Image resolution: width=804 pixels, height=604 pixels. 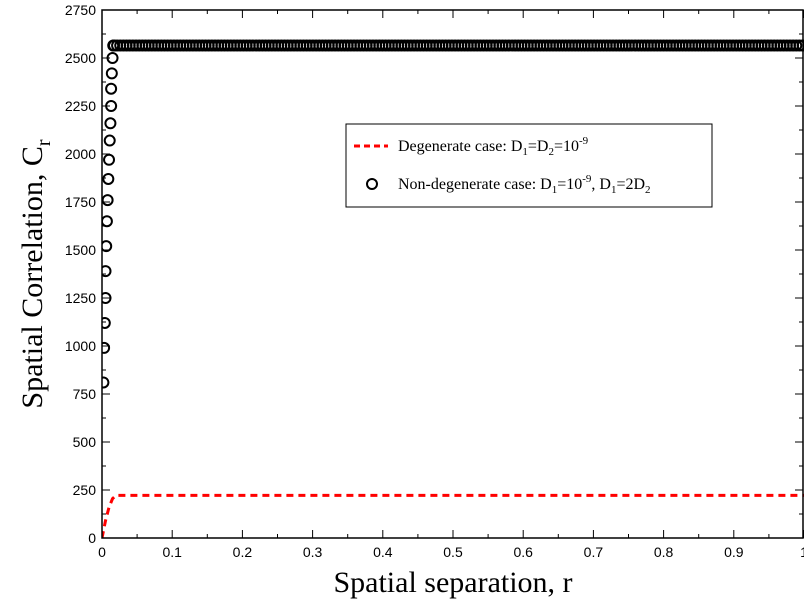 What do you see at coordinates (453, 515) in the screenshot?
I see `series-line-degenerate` at bounding box center [453, 515].